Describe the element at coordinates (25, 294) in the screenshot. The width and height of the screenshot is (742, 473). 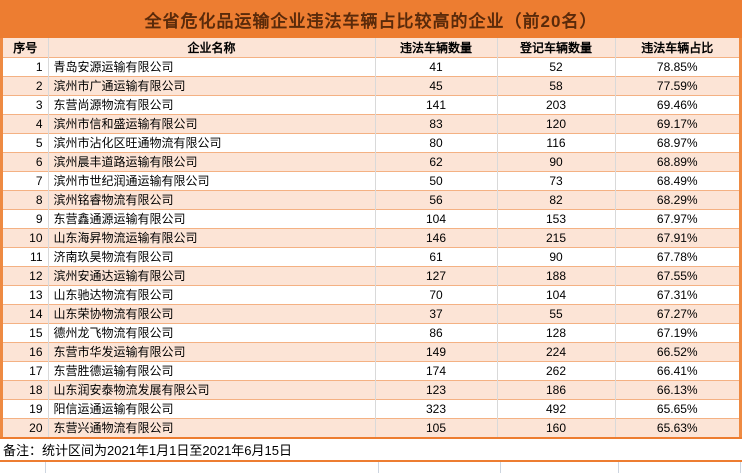
I see `rank-cell: 13` at that location.